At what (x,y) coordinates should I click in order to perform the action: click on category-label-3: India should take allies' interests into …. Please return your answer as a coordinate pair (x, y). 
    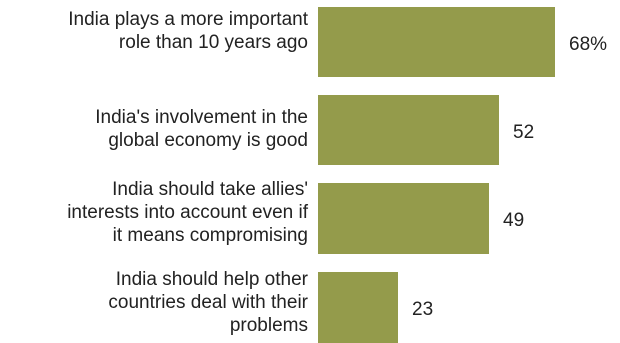
    Looking at the image, I should click on (154, 212).